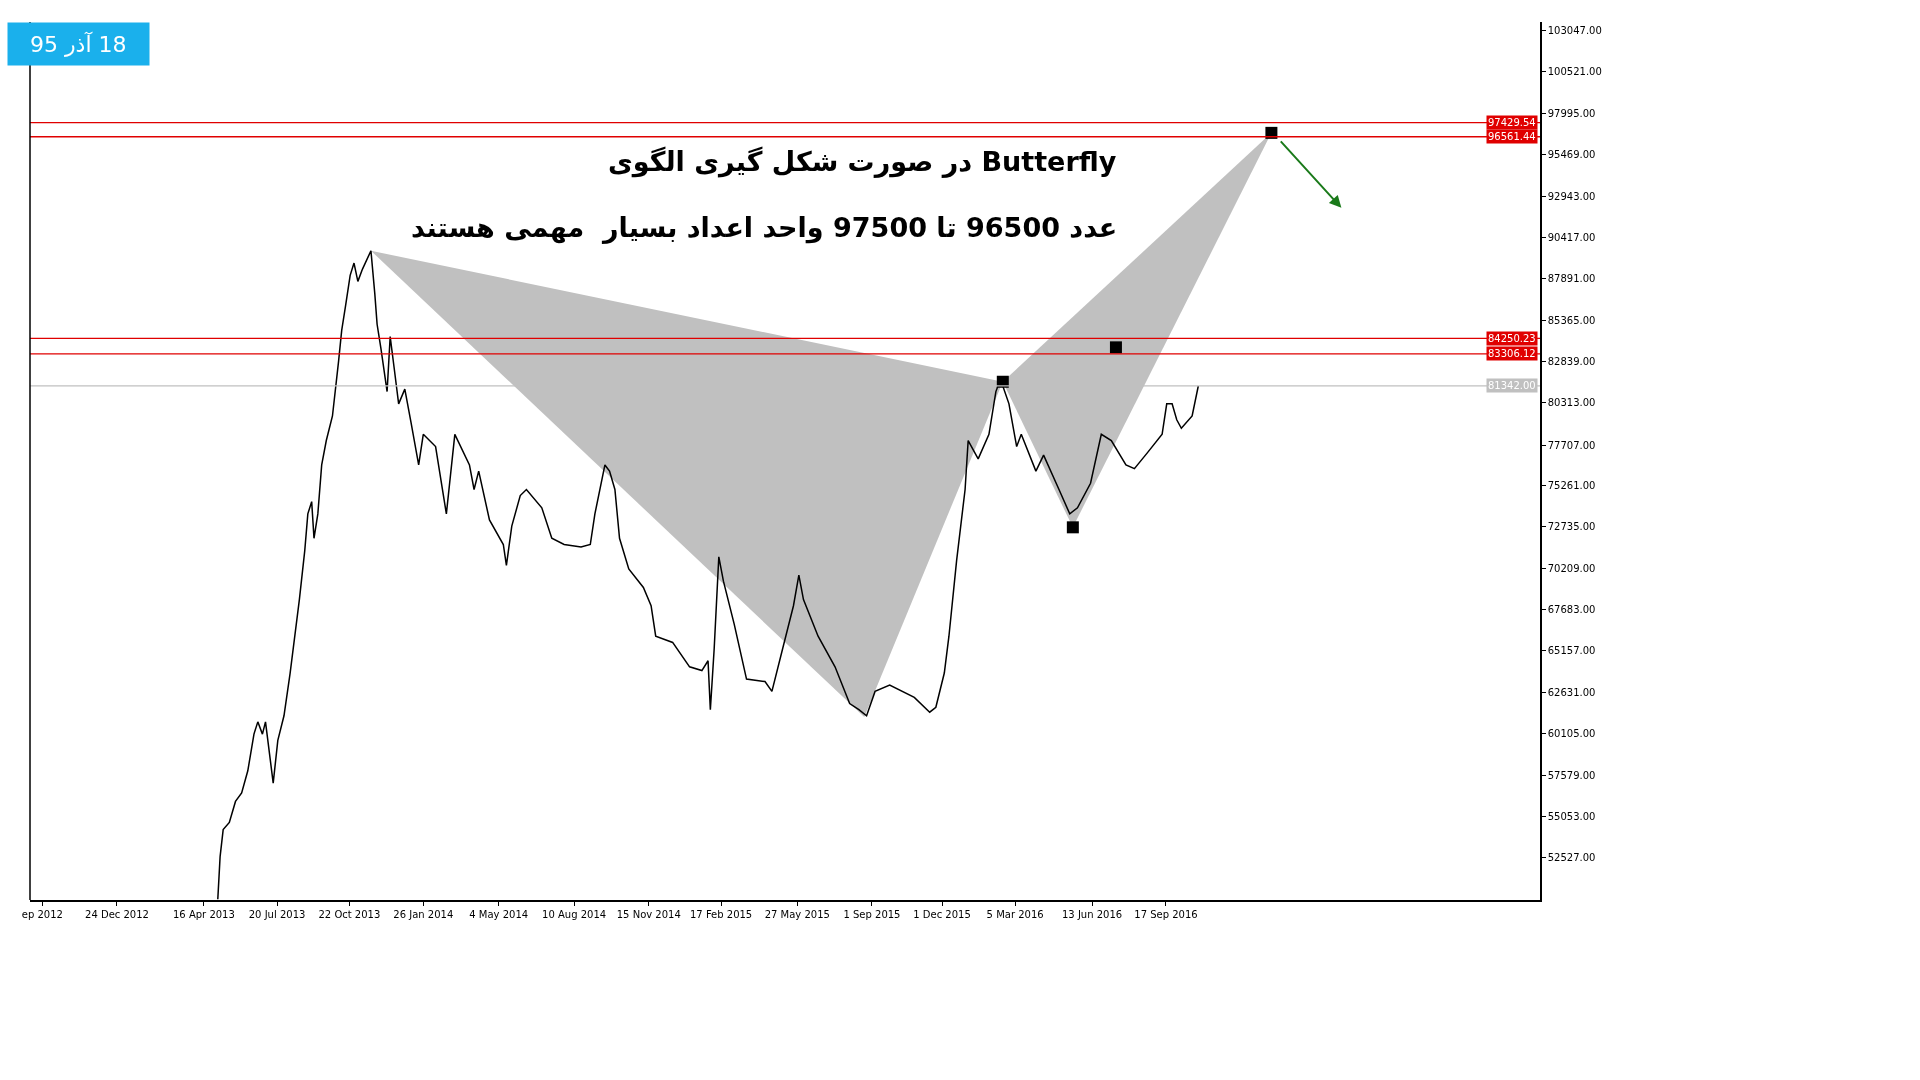 Image resolution: width=1920 pixels, height=1080 pixels. Describe the element at coordinates (1571, 775) in the screenshot. I see `y-tick-label: 57579.00` at that location.